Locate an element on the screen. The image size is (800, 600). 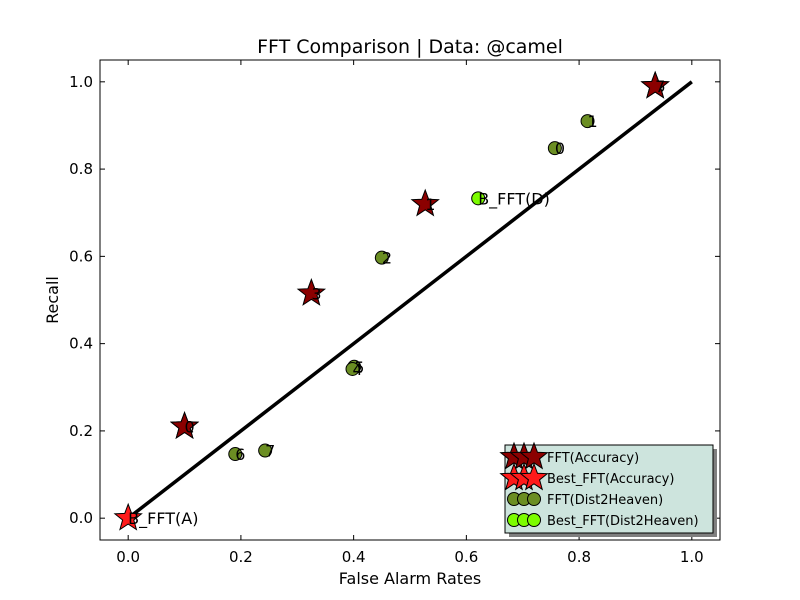
best-fft-accuracy-point is located at coordinates (128, 516).